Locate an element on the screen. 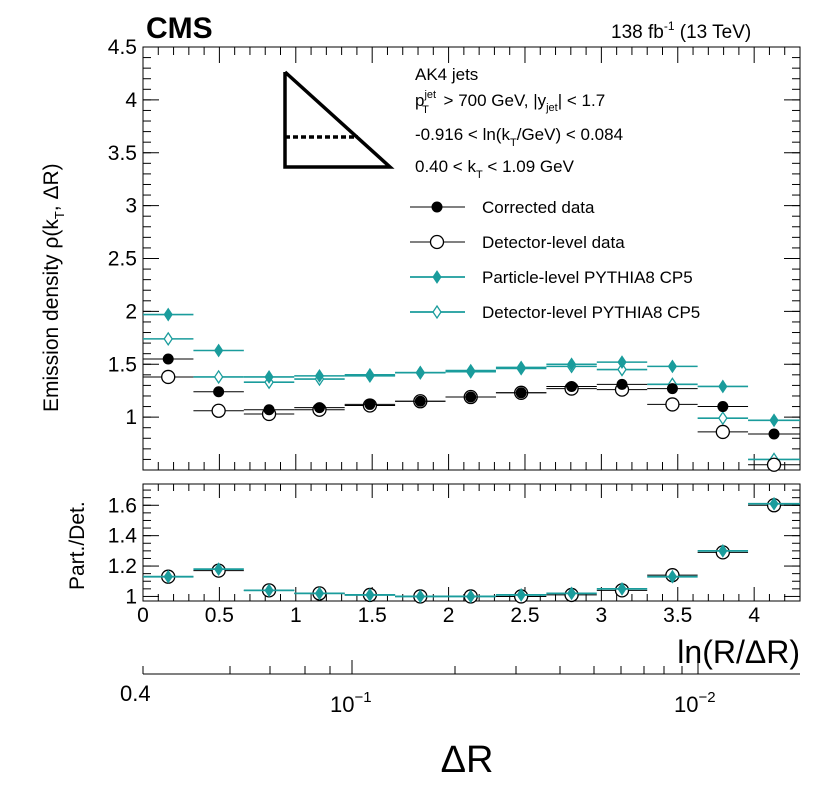 This screenshot has width=814, height=792. ratio-x-axis: 0 0.5 1 1.5 2 2.5 3 3.5 4 is located at coordinates (469, 555).